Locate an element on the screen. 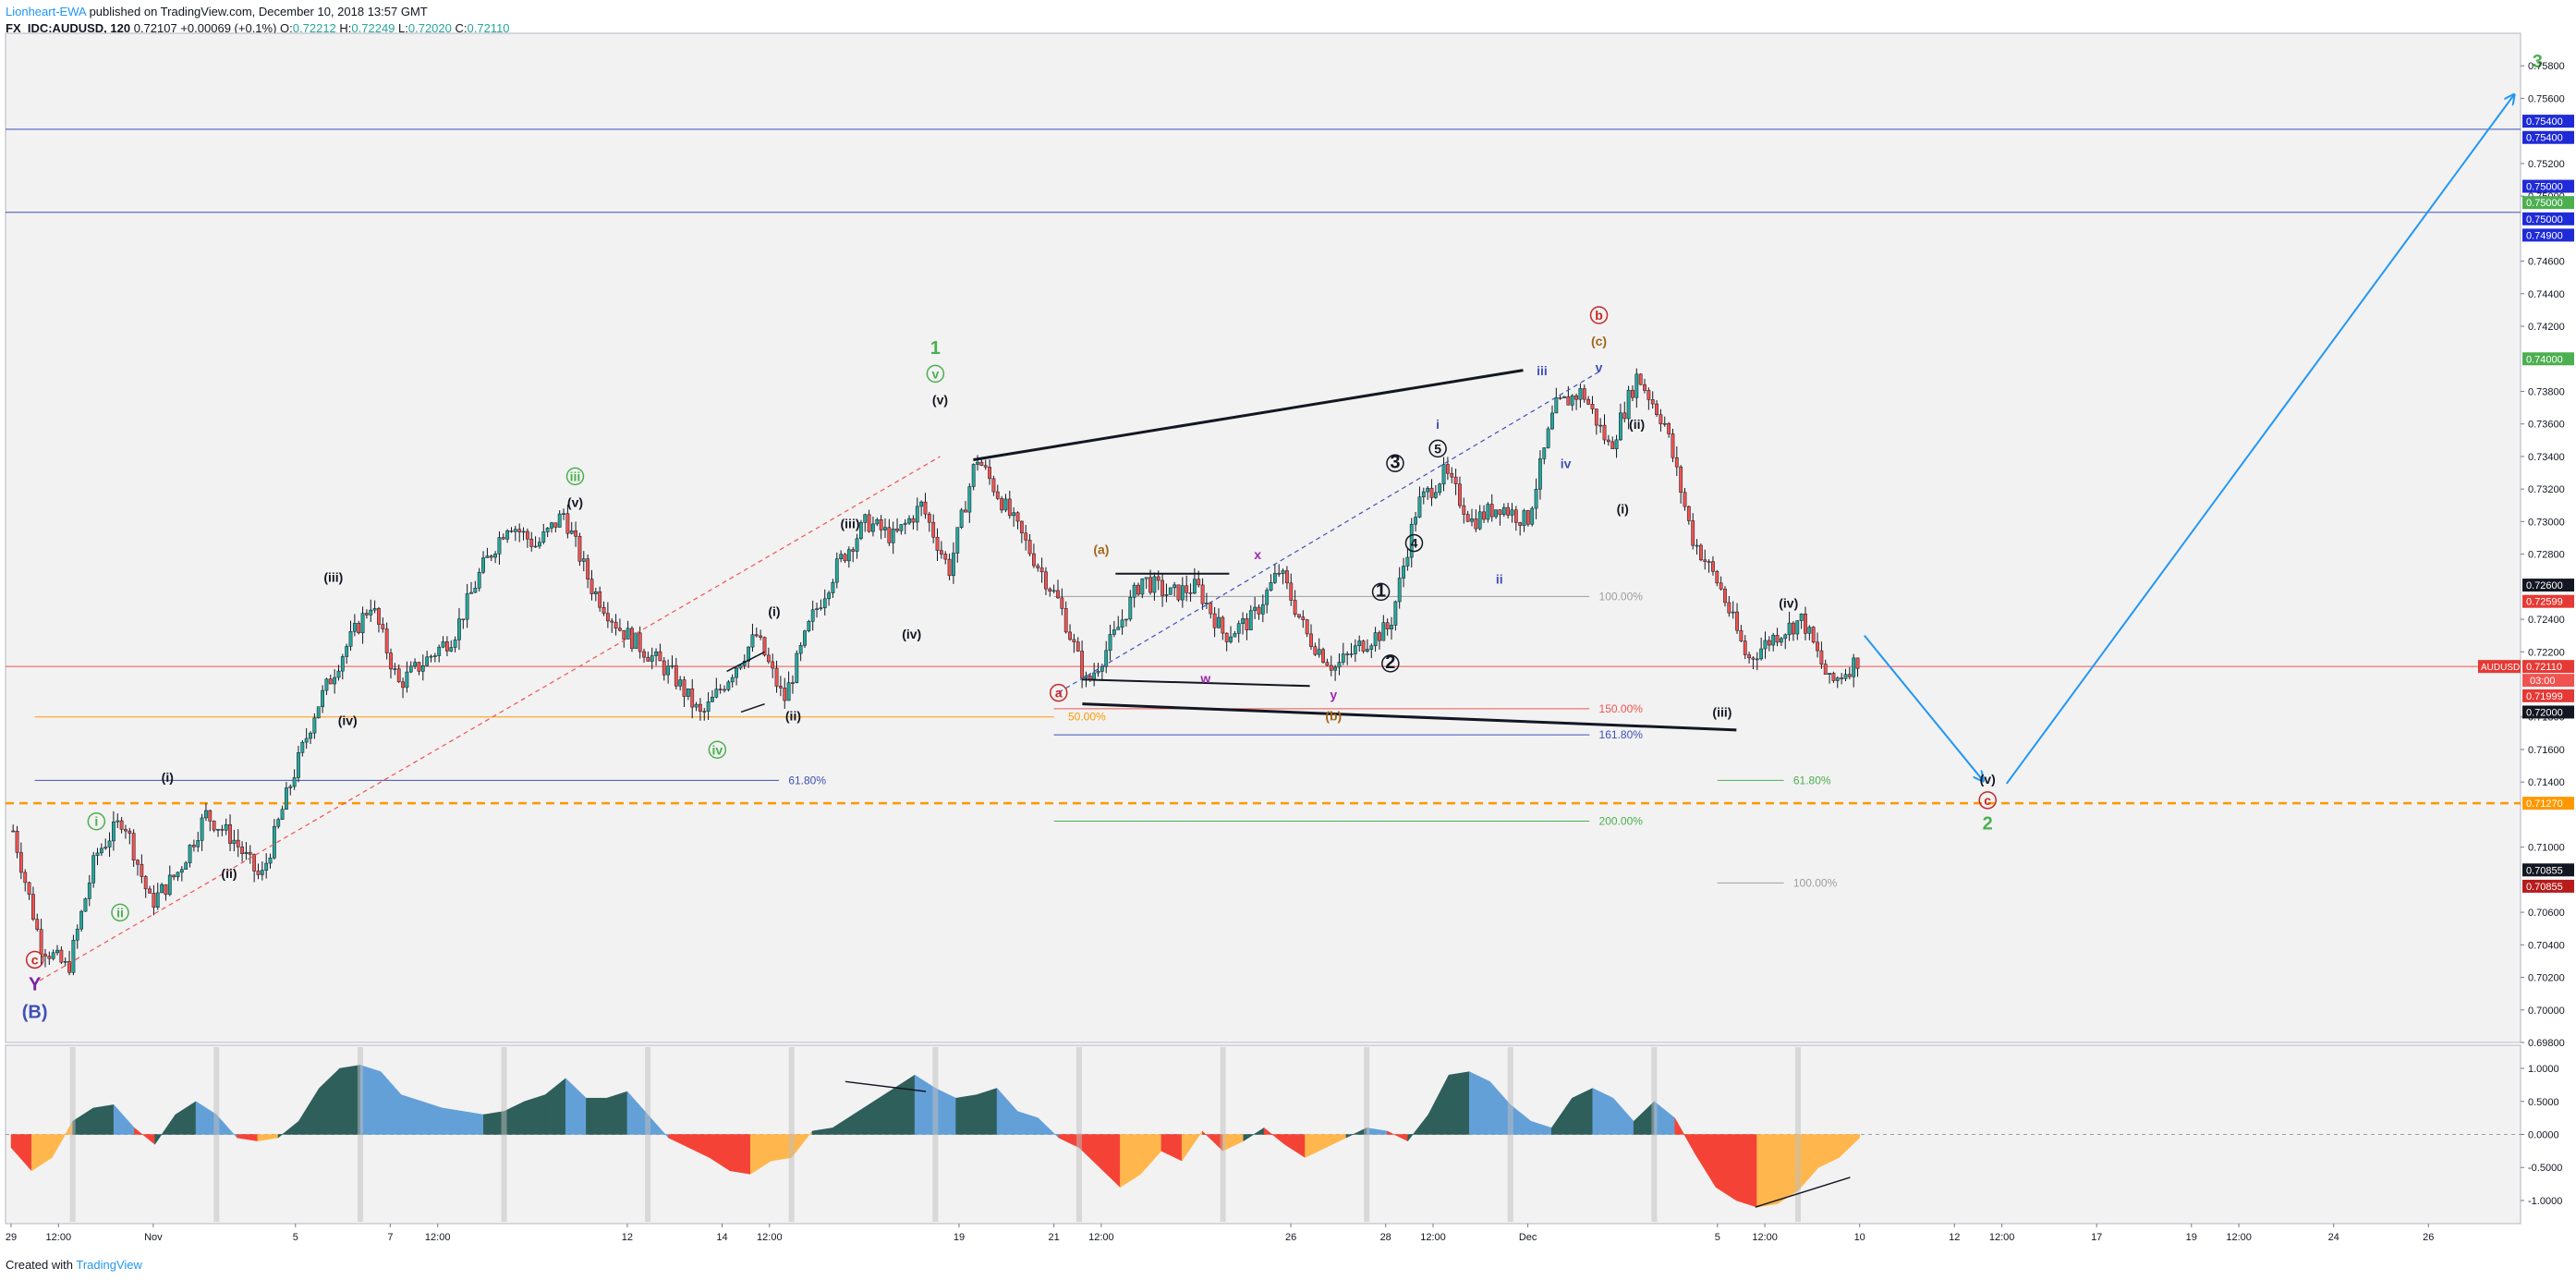 The width and height of the screenshot is (2576, 1280). fib-level-label: 150.00% is located at coordinates (1621, 708).